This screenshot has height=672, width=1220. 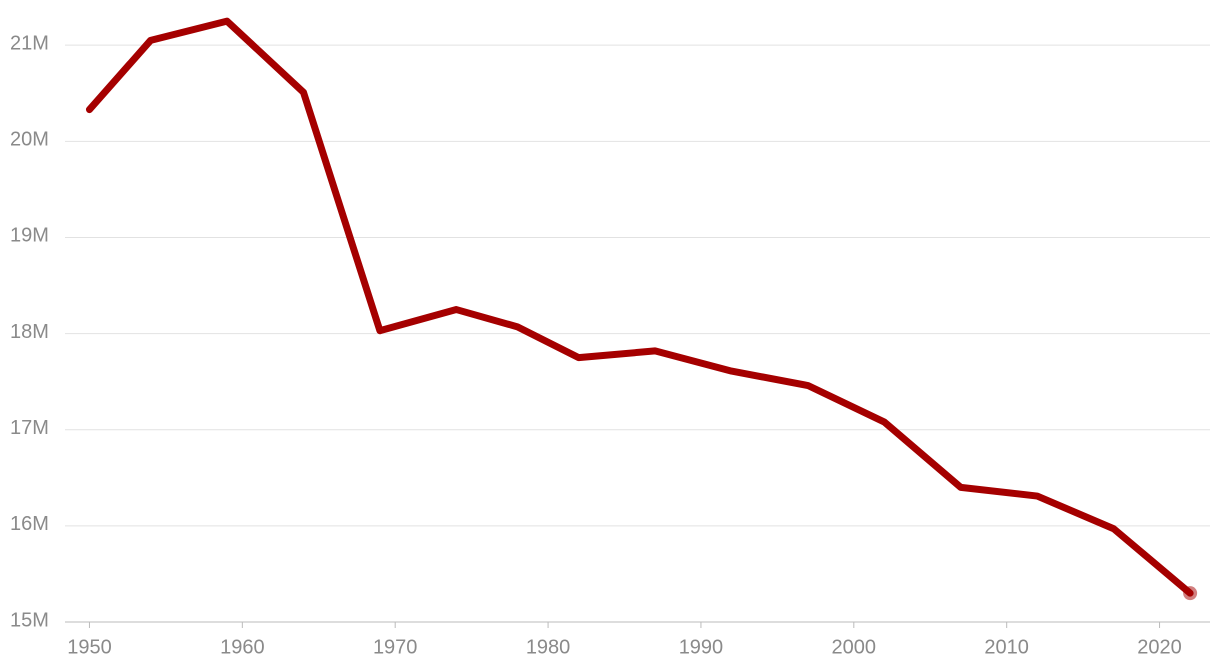 I want to click on x-tick-label: 1980, so click(x=548, y=647).